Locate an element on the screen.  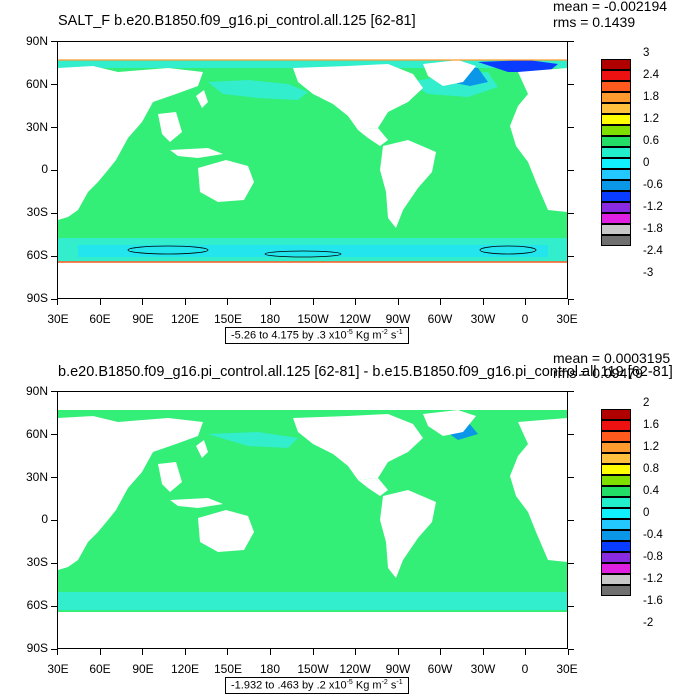
lon-label: 150W is located at coordinates (313, 669).